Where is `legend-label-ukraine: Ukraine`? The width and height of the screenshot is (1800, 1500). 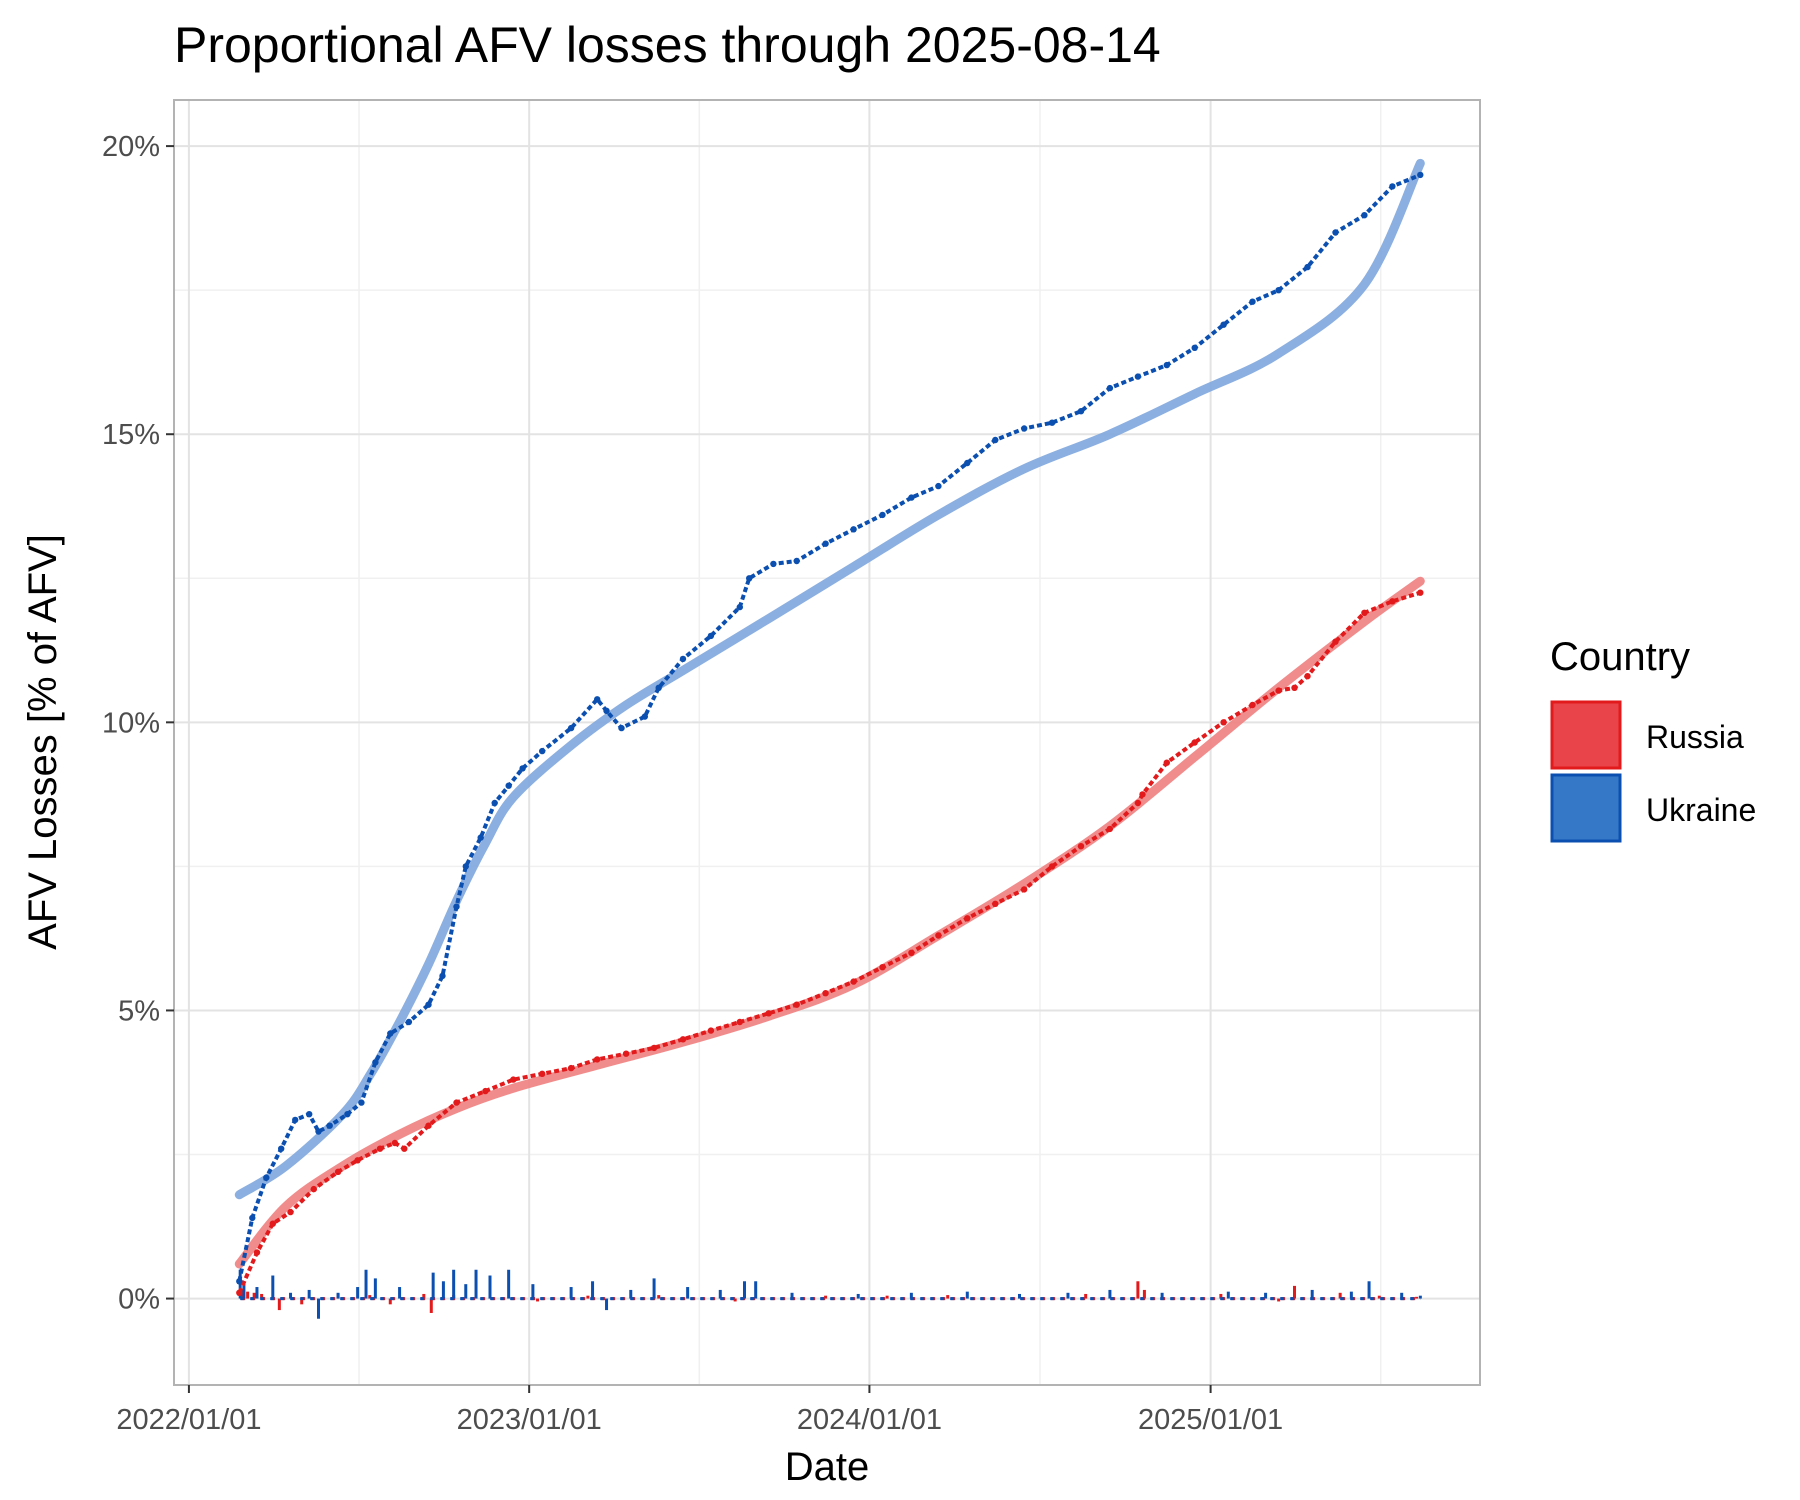
legend-label-ukraine: Ukraine is located at coordinates (1701, 810).